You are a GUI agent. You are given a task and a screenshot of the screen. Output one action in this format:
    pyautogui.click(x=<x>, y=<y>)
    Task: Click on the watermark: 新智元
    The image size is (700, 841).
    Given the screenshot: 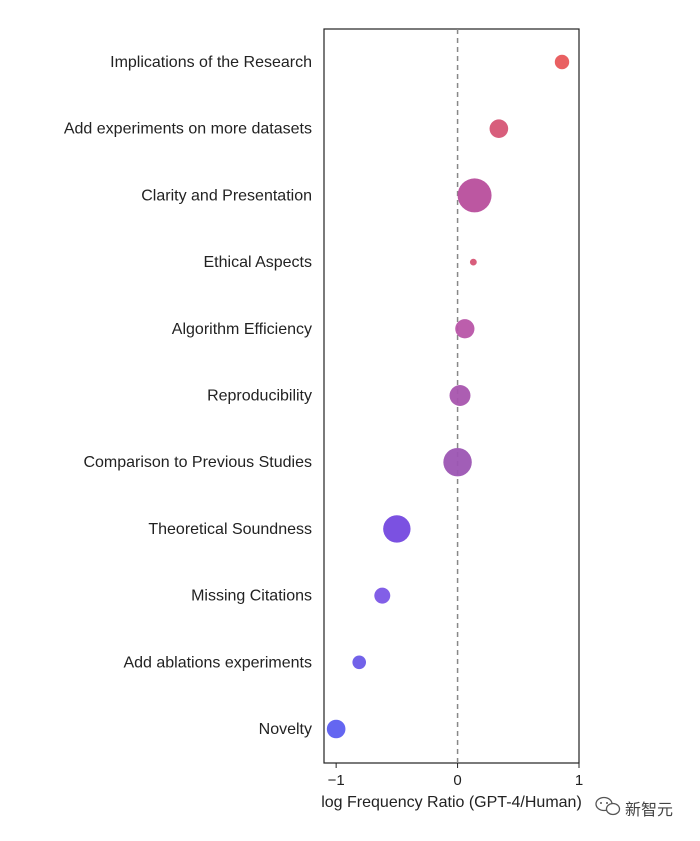 What is the action you would take?
    pyautogui.click(x=634, y=807)
    